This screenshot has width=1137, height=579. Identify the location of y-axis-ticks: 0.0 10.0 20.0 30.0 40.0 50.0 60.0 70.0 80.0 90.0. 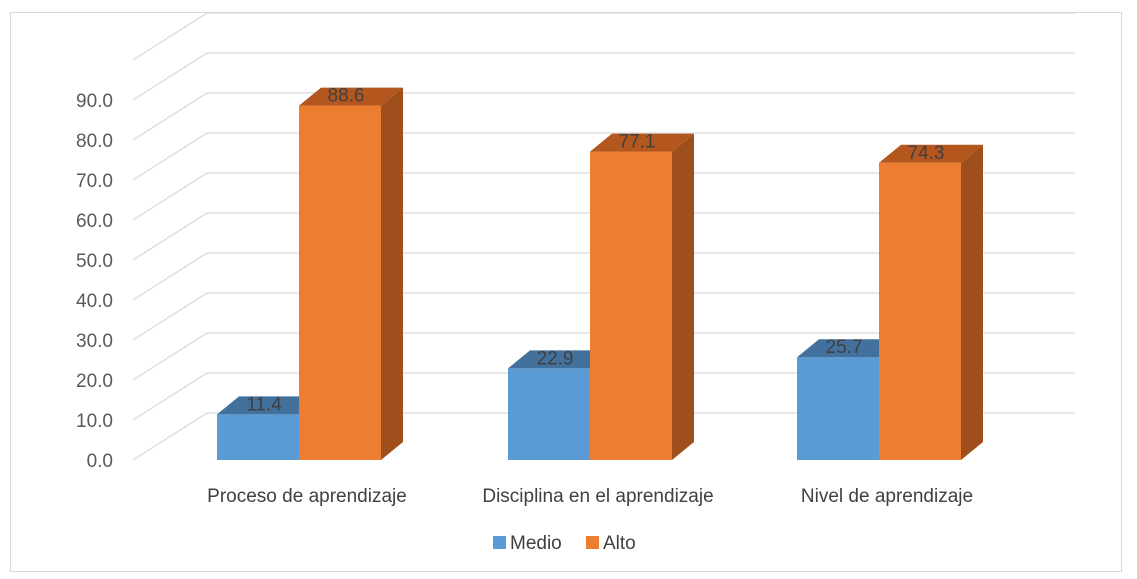
(94, 281).